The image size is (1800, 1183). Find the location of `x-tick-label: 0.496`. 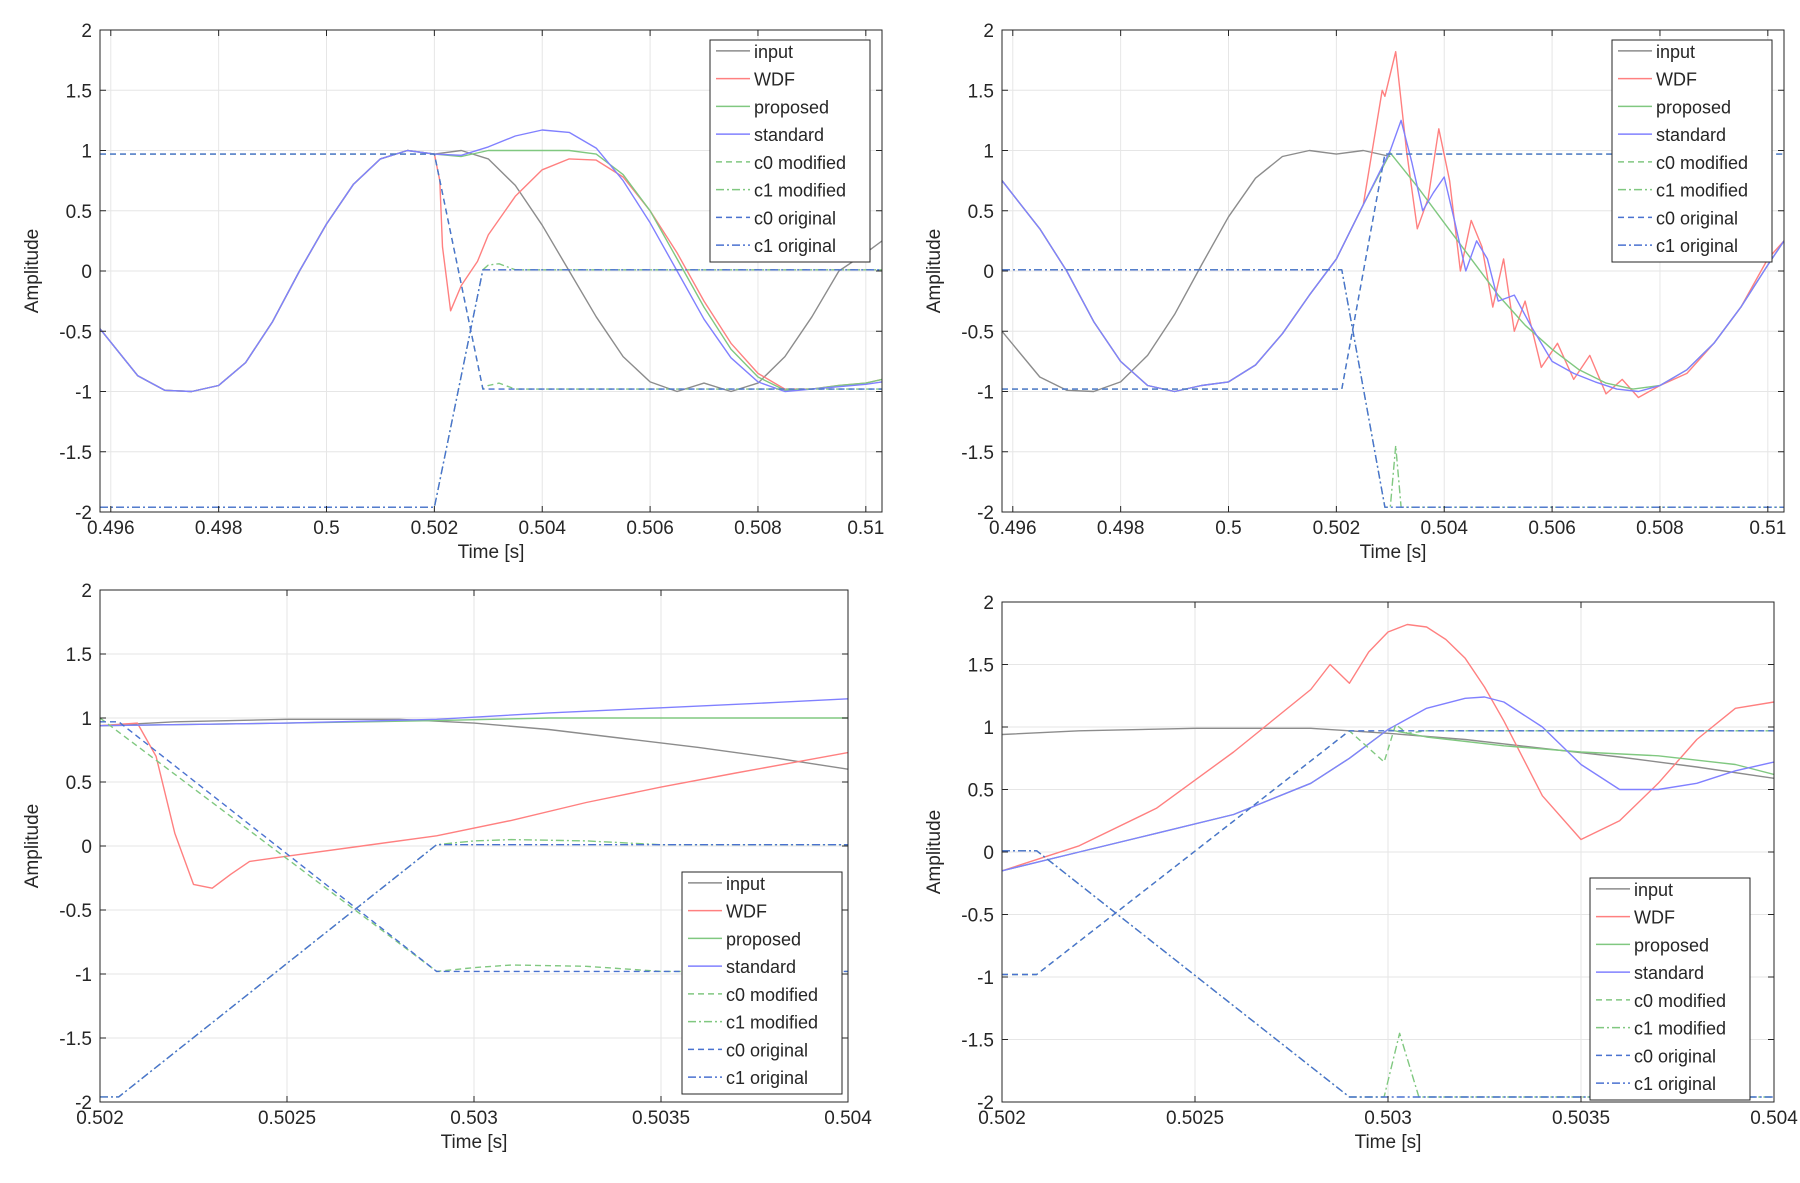

x-tick-label: 0.496 is located at coordinates (1013, 528).